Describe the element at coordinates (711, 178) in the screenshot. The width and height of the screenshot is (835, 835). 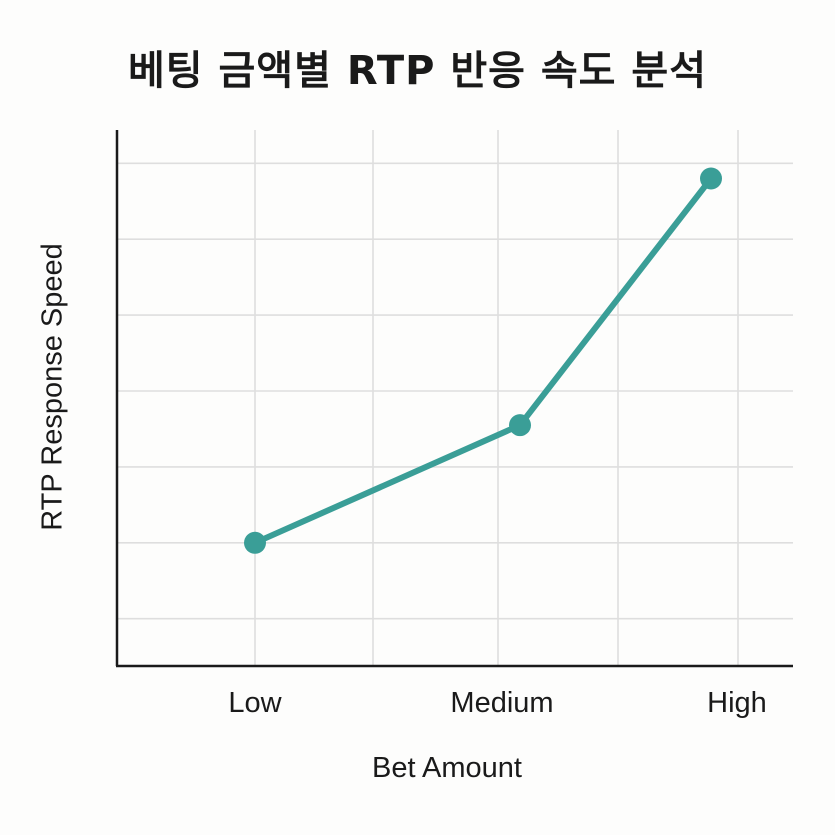
I see `data-point-high` at that location.